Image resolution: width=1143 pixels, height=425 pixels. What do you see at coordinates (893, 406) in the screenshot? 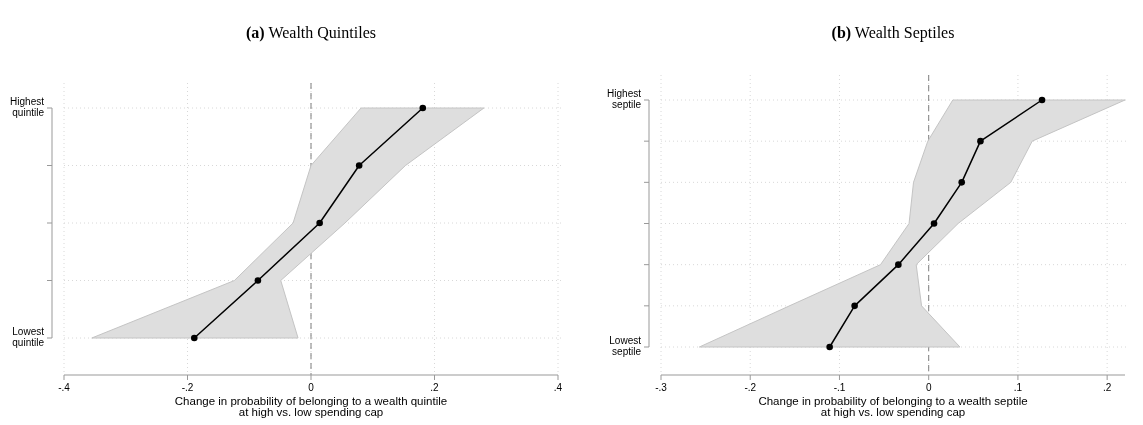
I see `x-axis-title: Change in probability of belonging to a wealth septile at high vs. low spending cap` at bounding box center [893, 406].